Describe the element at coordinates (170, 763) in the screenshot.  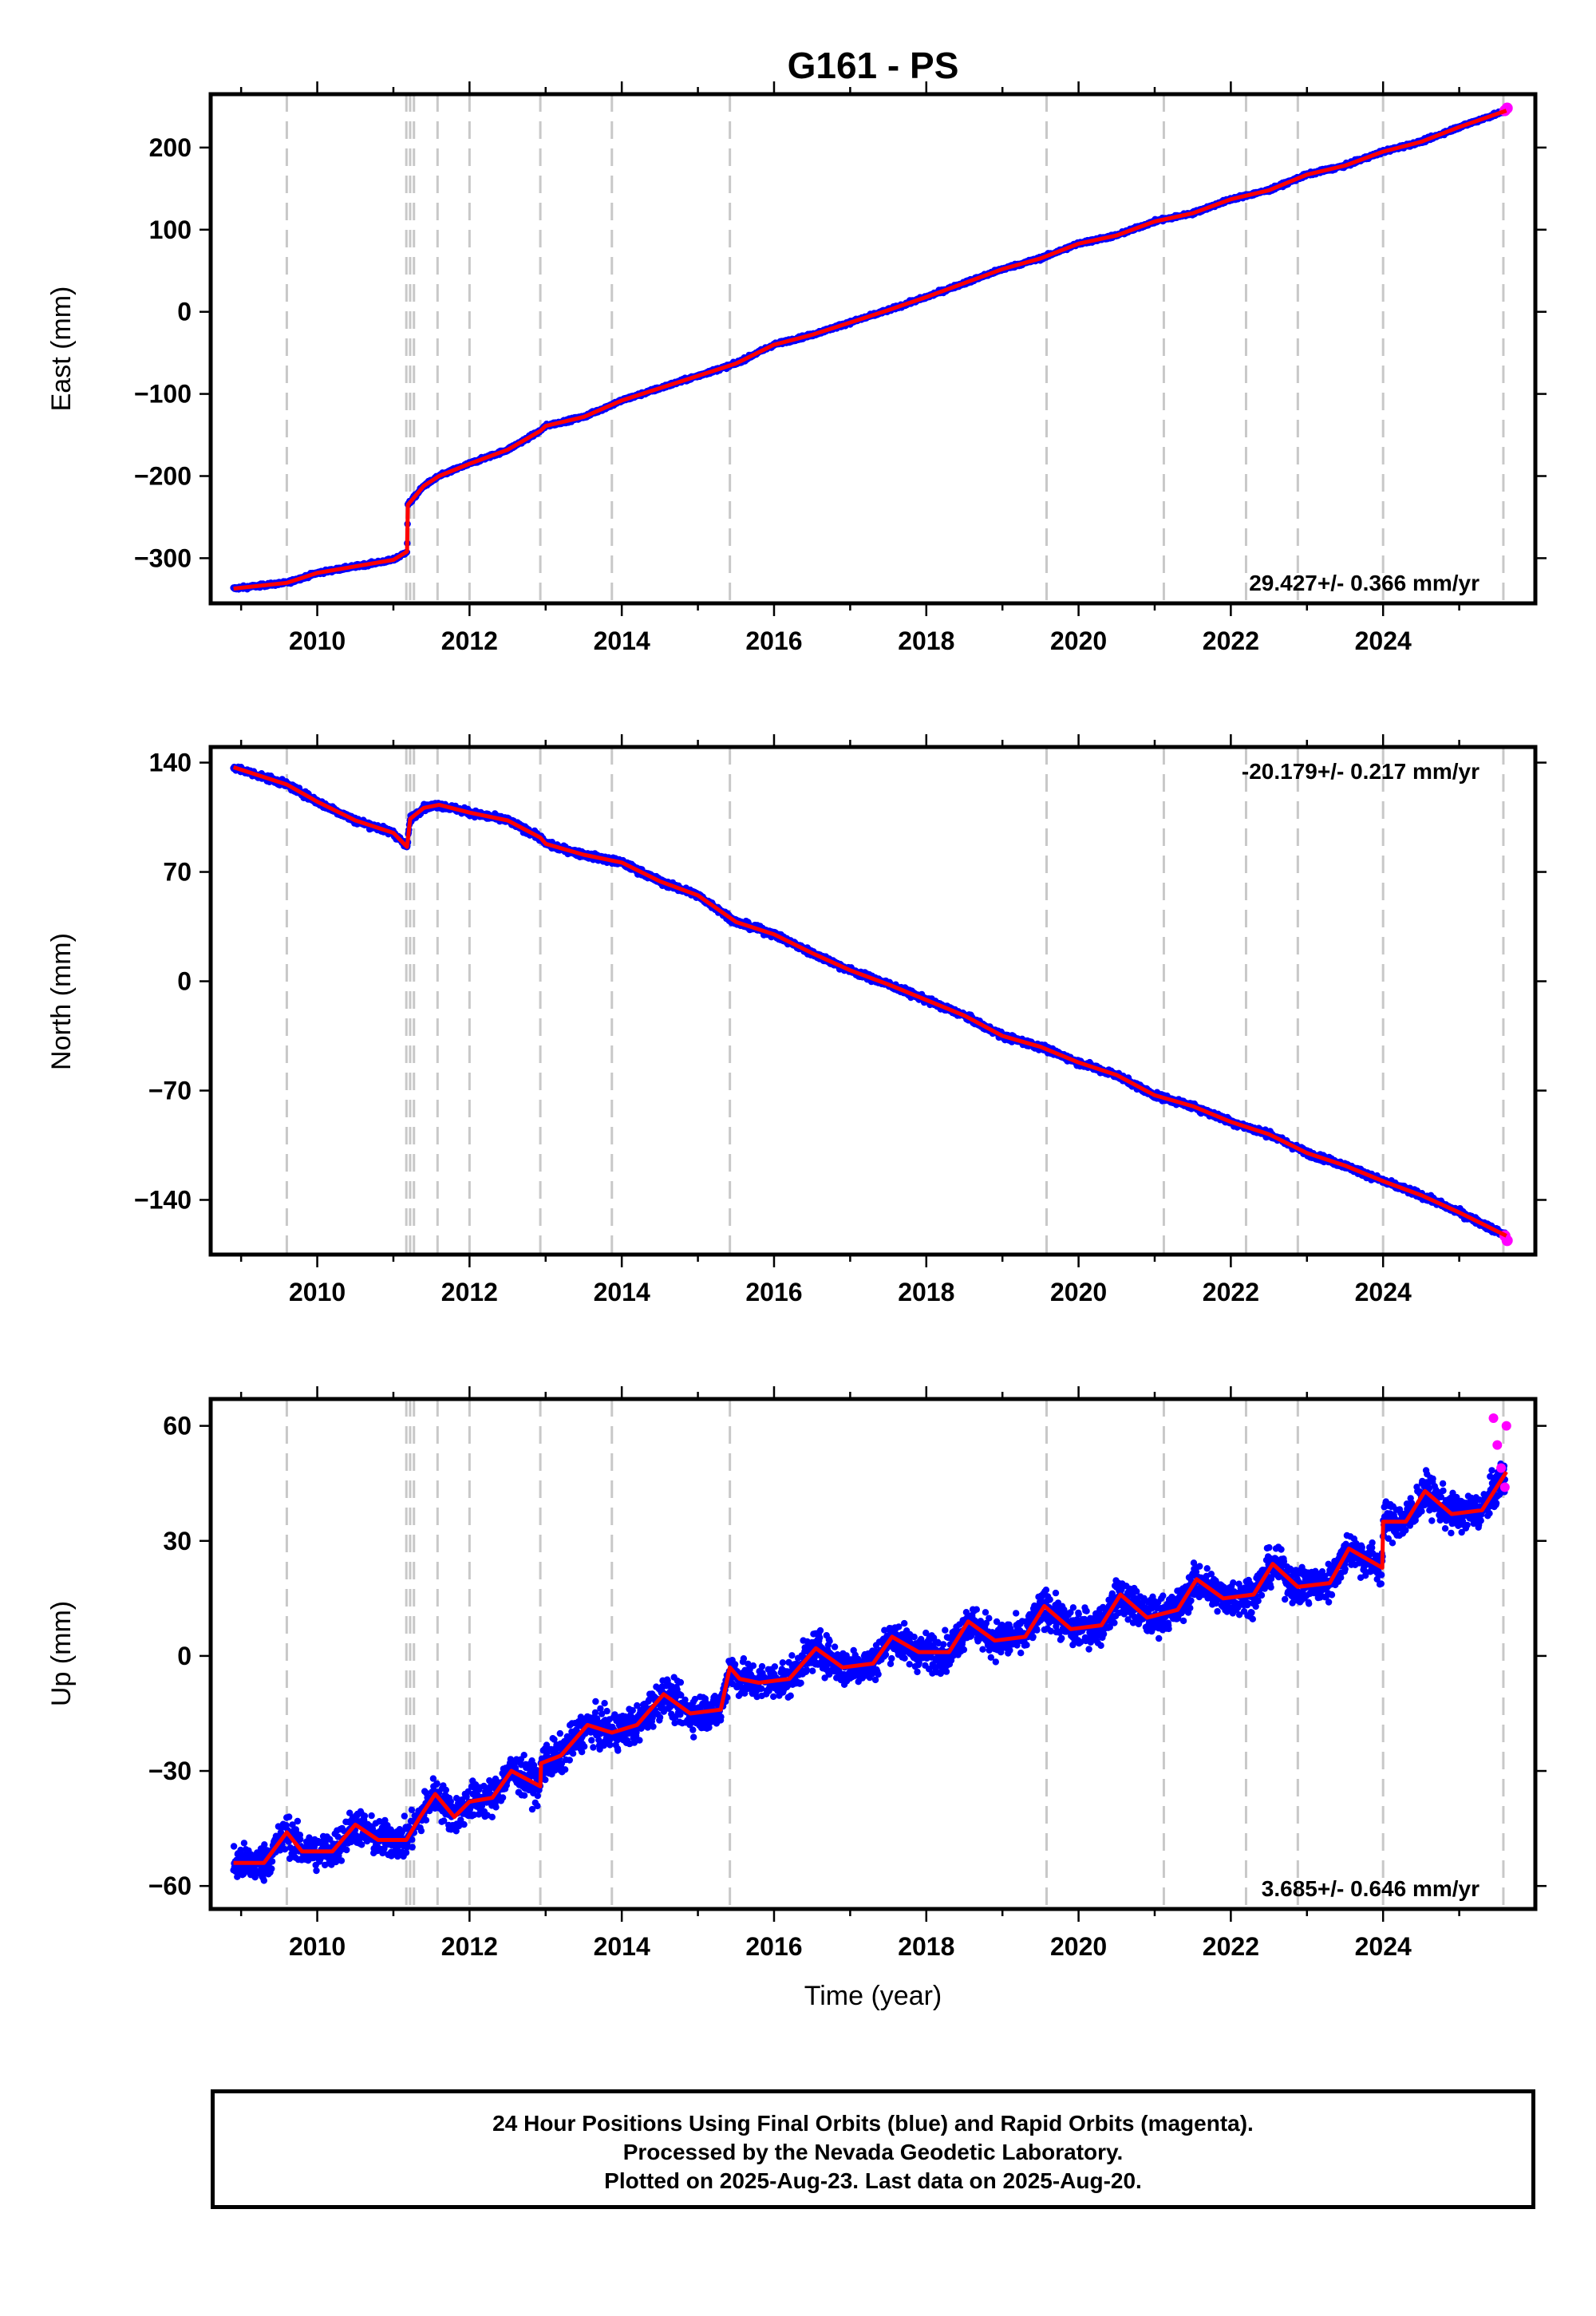
I see `y-tick-label: 140` at that location.